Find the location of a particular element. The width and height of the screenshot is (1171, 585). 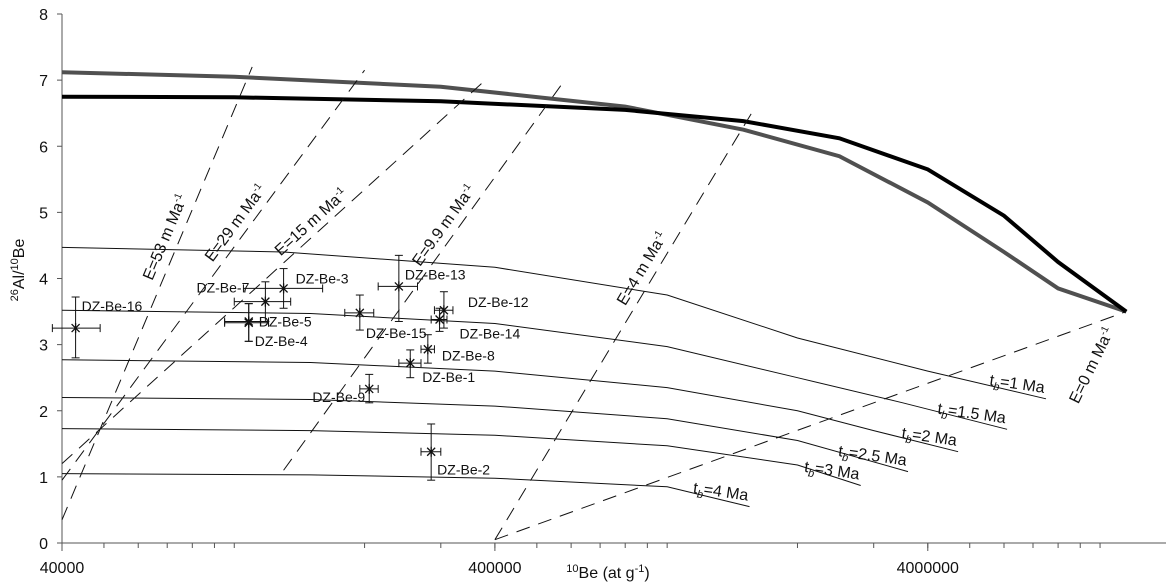

sample-point: DZ-Be-3 is located at coordinates (295, 288).